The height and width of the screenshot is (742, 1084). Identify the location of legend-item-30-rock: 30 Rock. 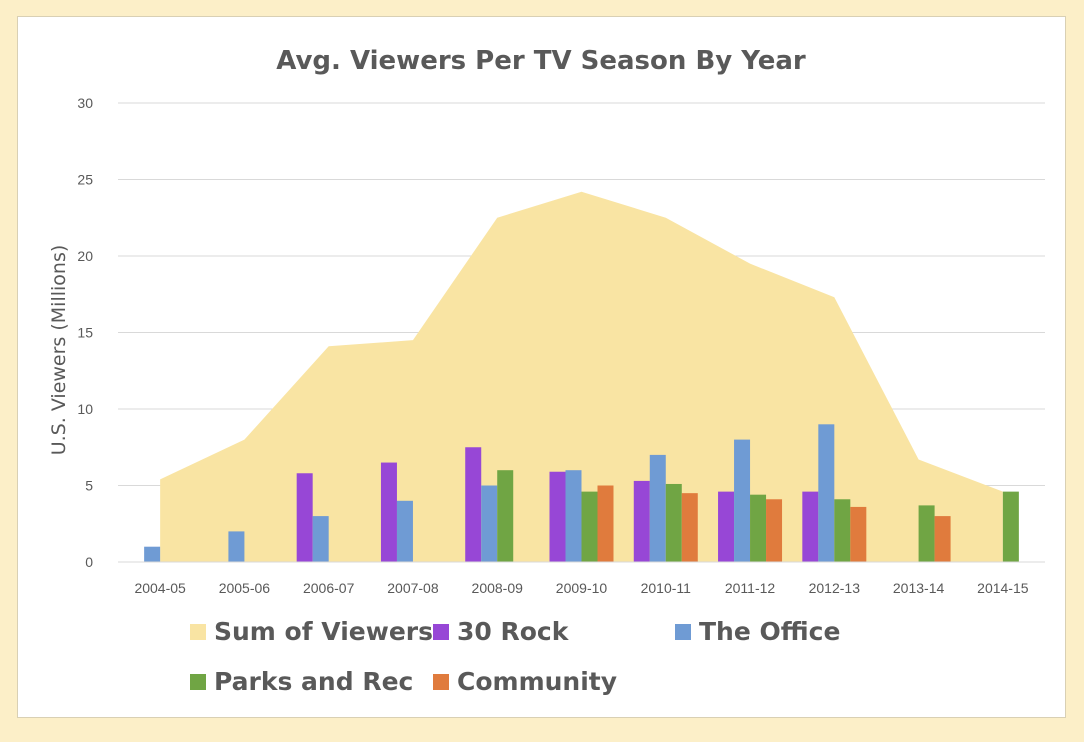
(501, 631).